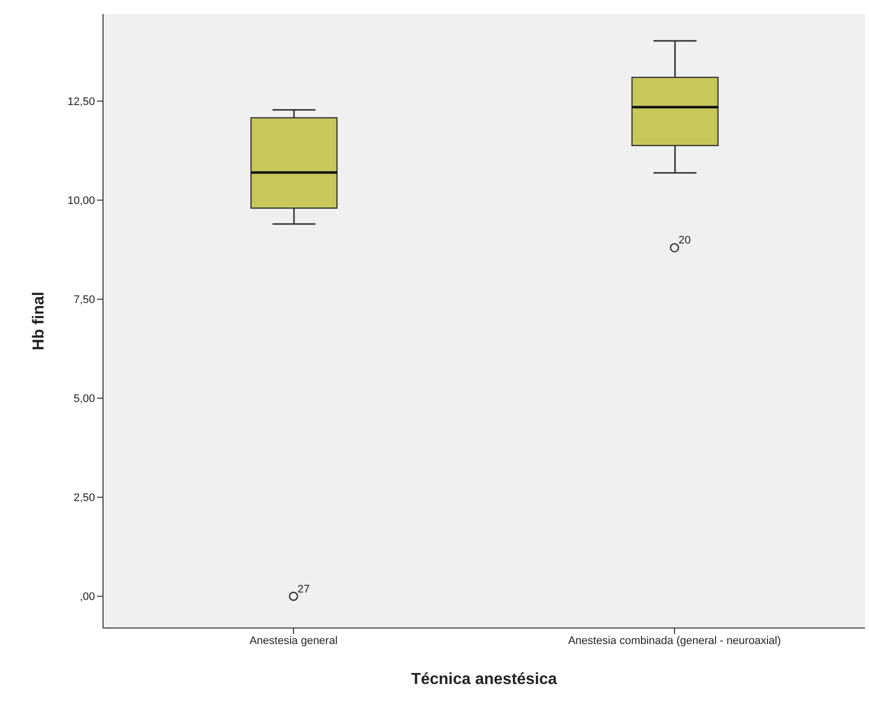  What do you see at coordinates (684, 240) in the screenshot?
I see `annotation: 20` at bounding box center [684, 240].